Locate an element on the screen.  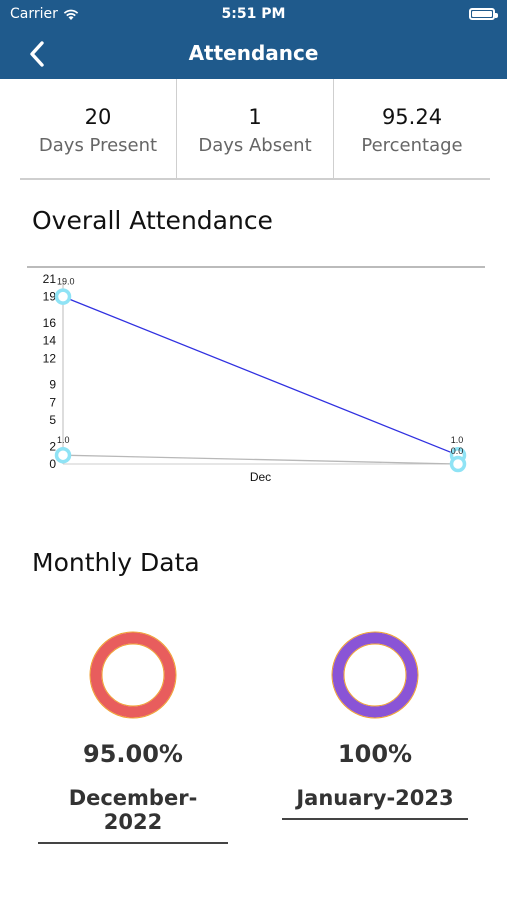
y-tick-label: 14 is located at coordinates (50, 341).